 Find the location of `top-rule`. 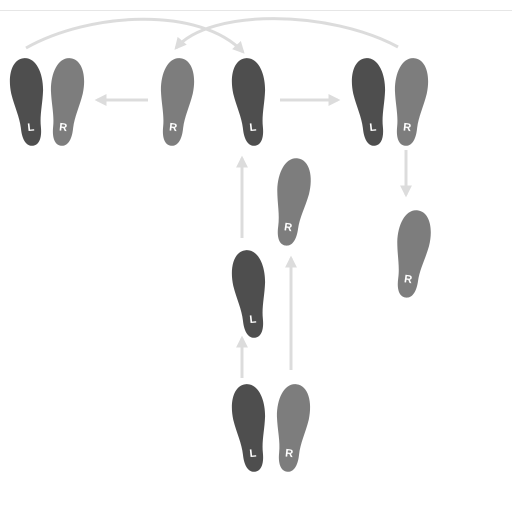

top-rule is located at coordinates (256, 10).